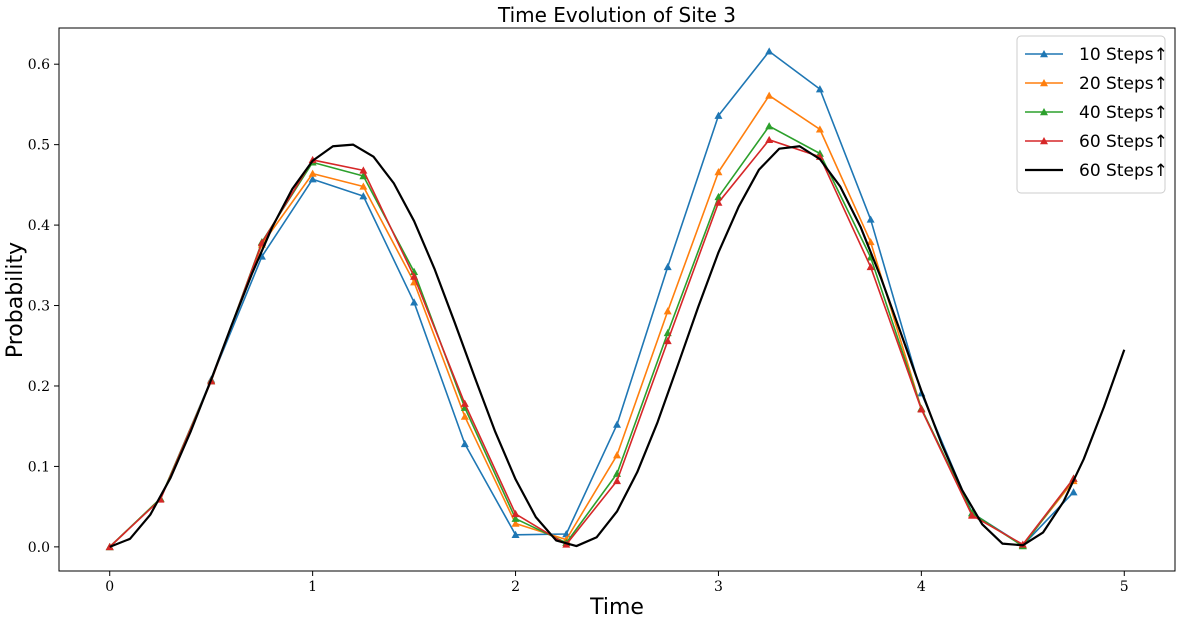 Image resolution: width=1182 pixels, height=625 pixels. I want to click on x-axis-title: Time, so click(616, 607).